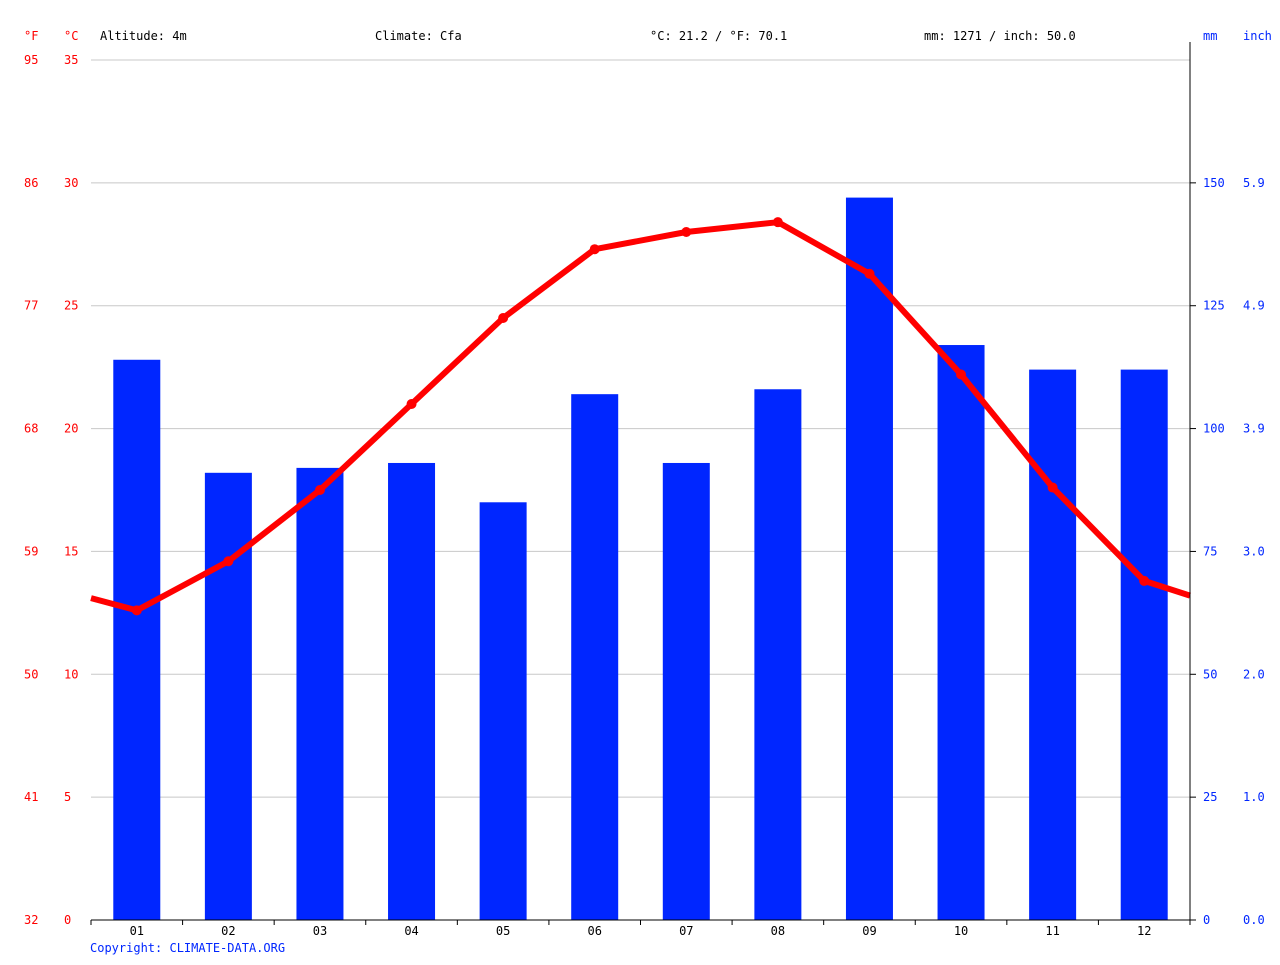 The height and width of the screenshot is (965, 1280). What do you see at coordinates (594, 931) in the screenshot?
I see `x-tick-label-06: 06` at bounding box center [594, 931].